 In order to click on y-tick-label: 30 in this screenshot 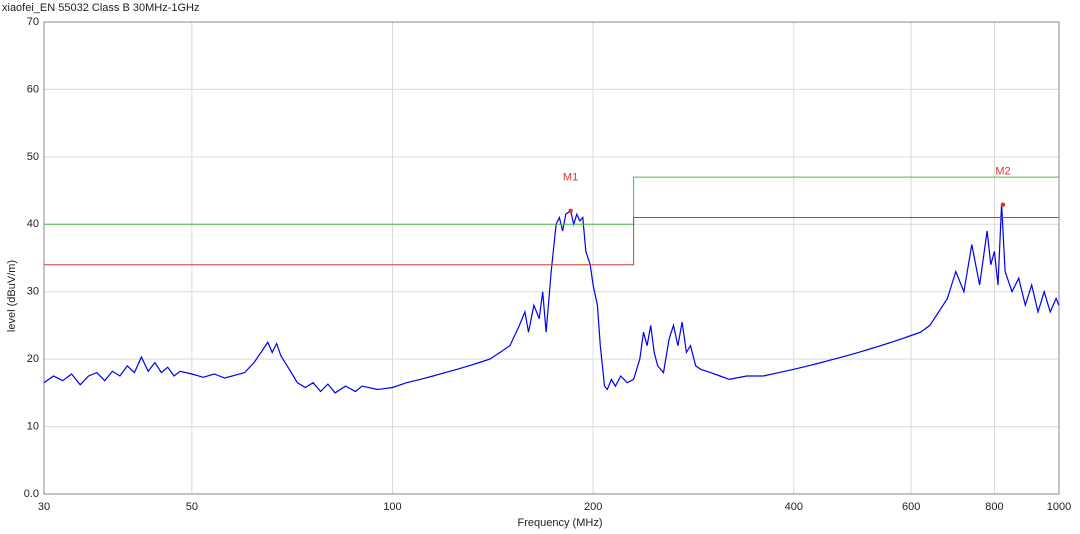, I will do `click(33, 292)`.